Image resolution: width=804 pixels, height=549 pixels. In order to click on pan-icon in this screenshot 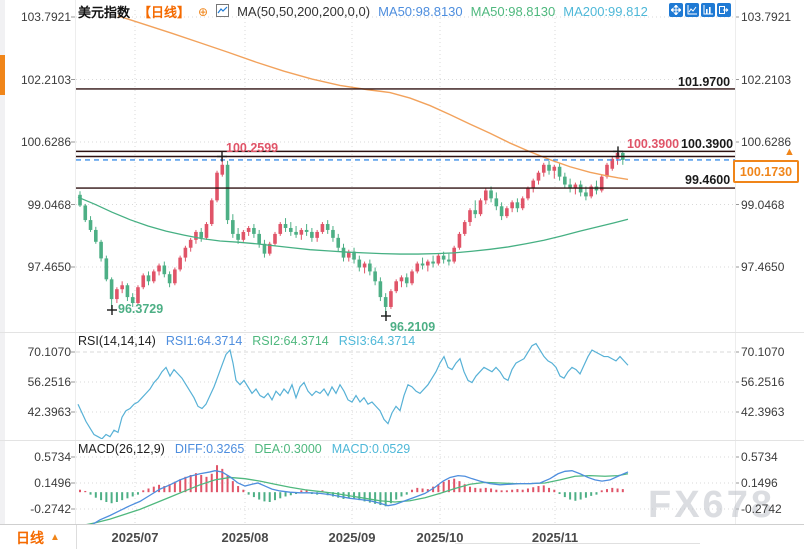, I will do `click(676, 10)`.